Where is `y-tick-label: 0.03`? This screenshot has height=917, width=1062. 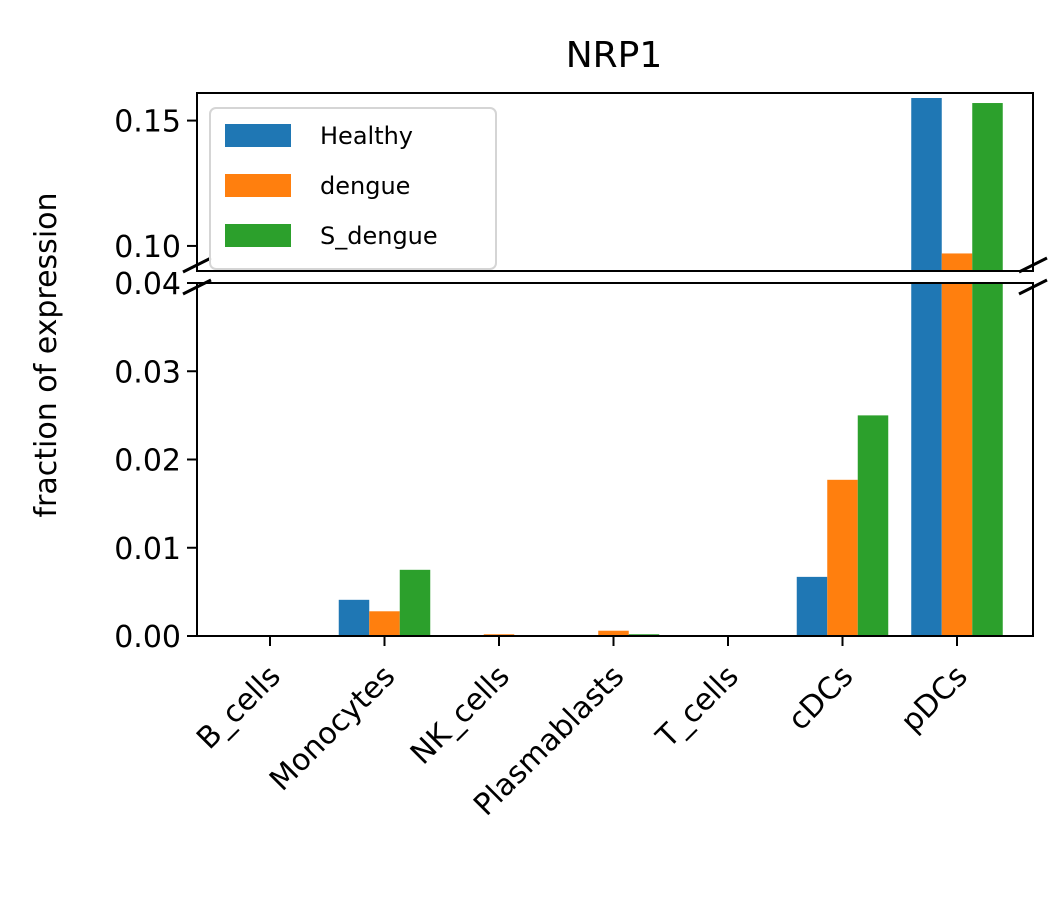
y-tick-label: 0.03 is located at coordinates (147, 372).